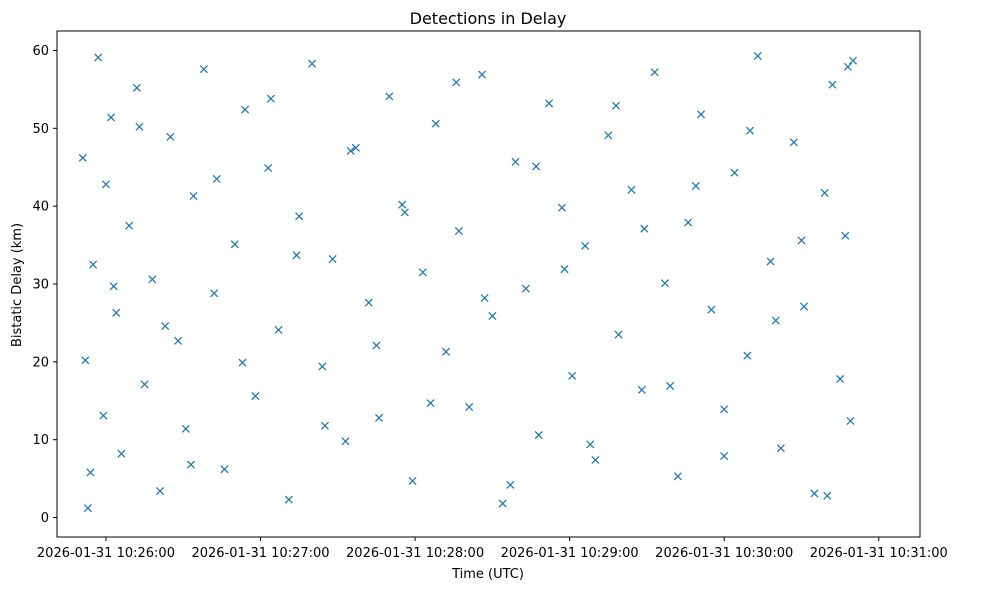  I want to click on y-tick-label: 20, so click(40, 362).